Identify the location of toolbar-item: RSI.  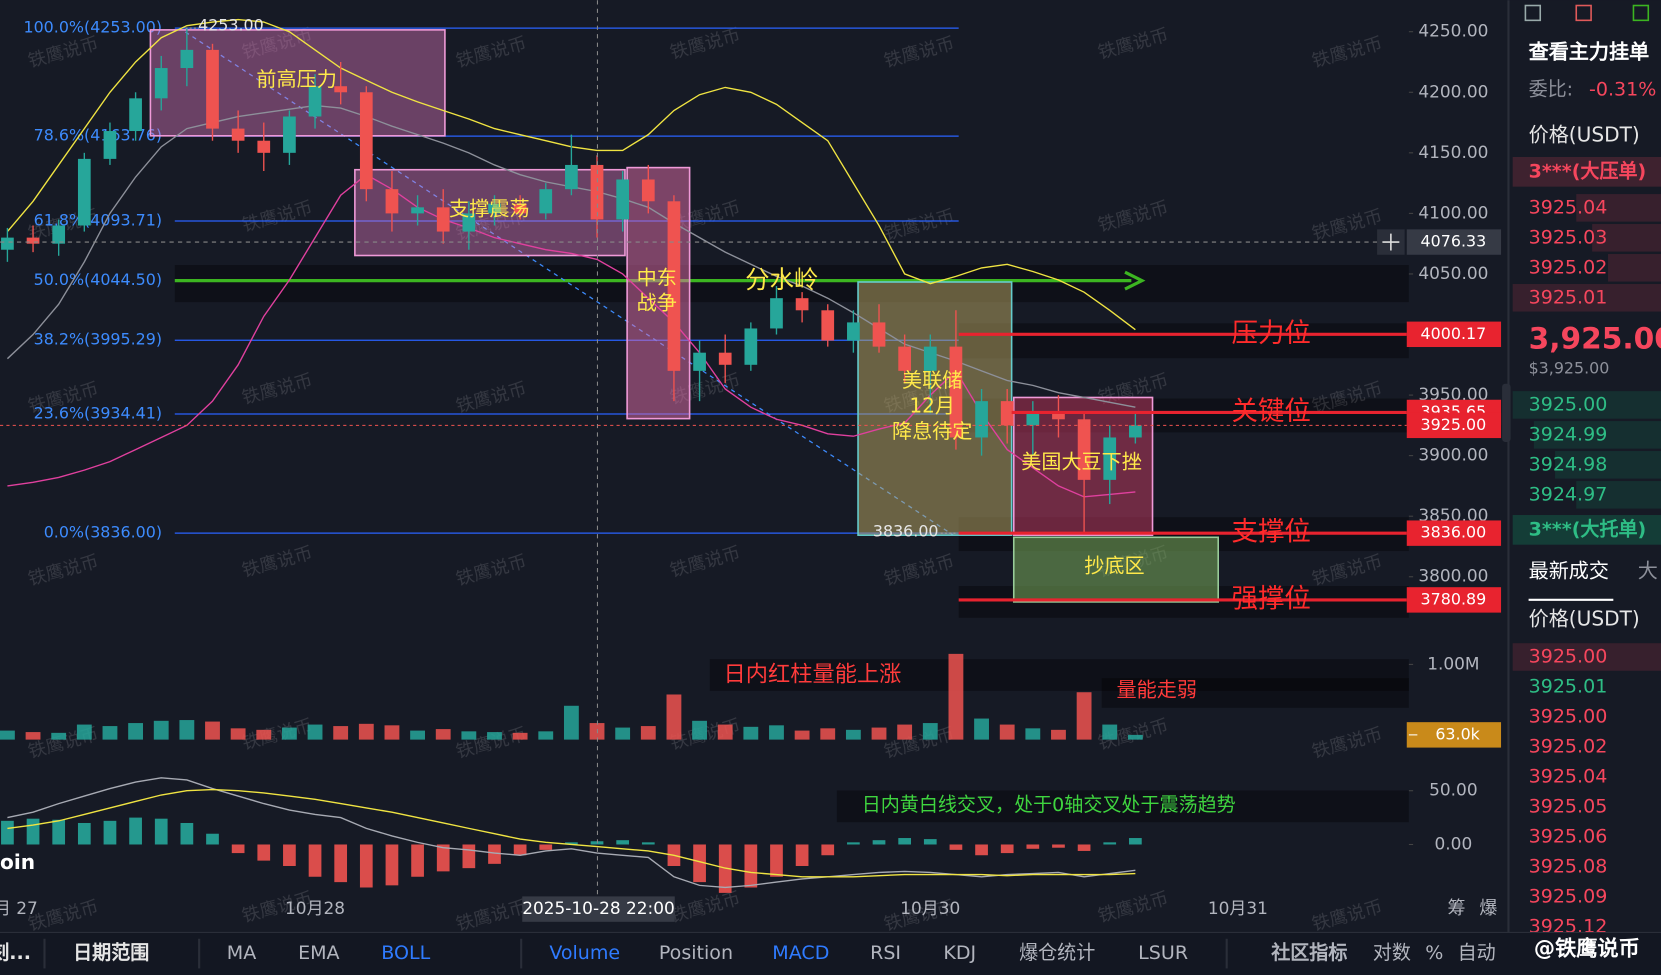
(885, 953).